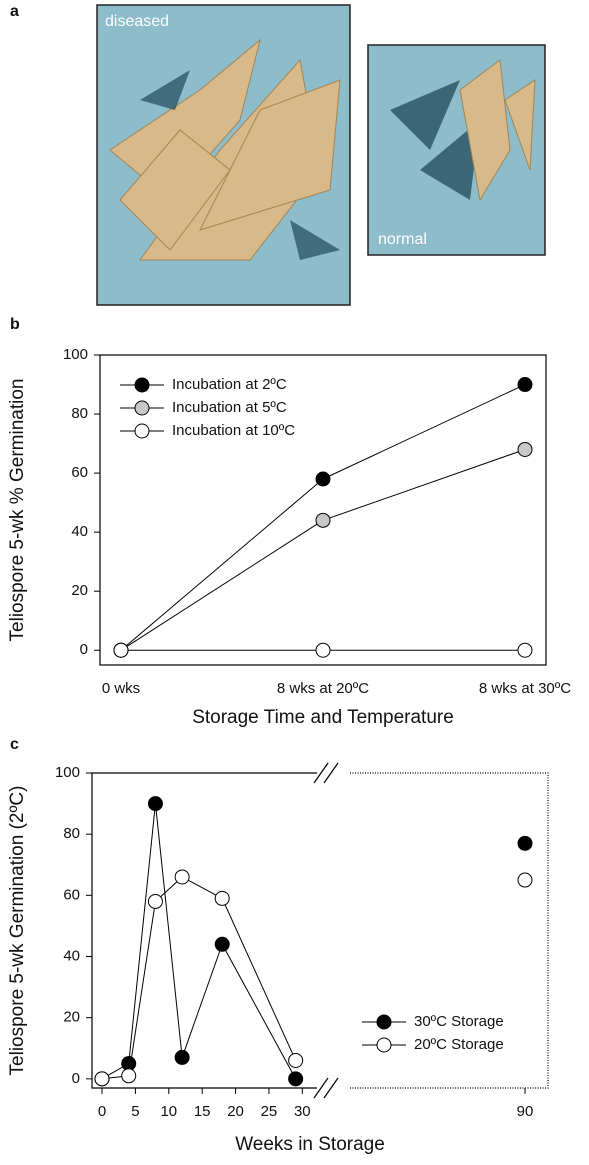  Describe the element at coordinates (168, 1111) in the screenshot. I see `x-tick-label: 10` at that location.